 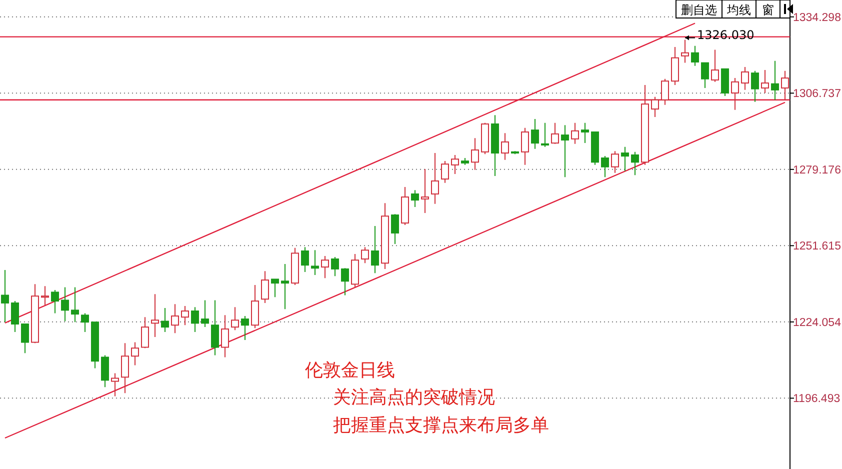 I want to click on annotation: 窗, so click(x=768, y=10).